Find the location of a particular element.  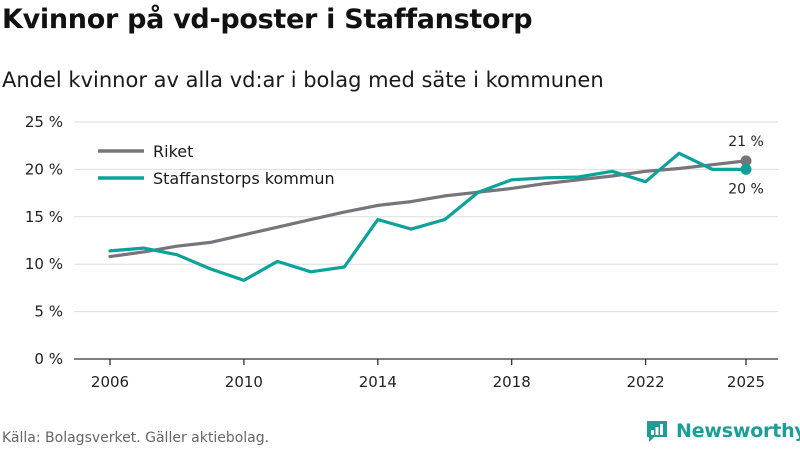

x-tick-label: 2025 is located at coordinates (746, 382).